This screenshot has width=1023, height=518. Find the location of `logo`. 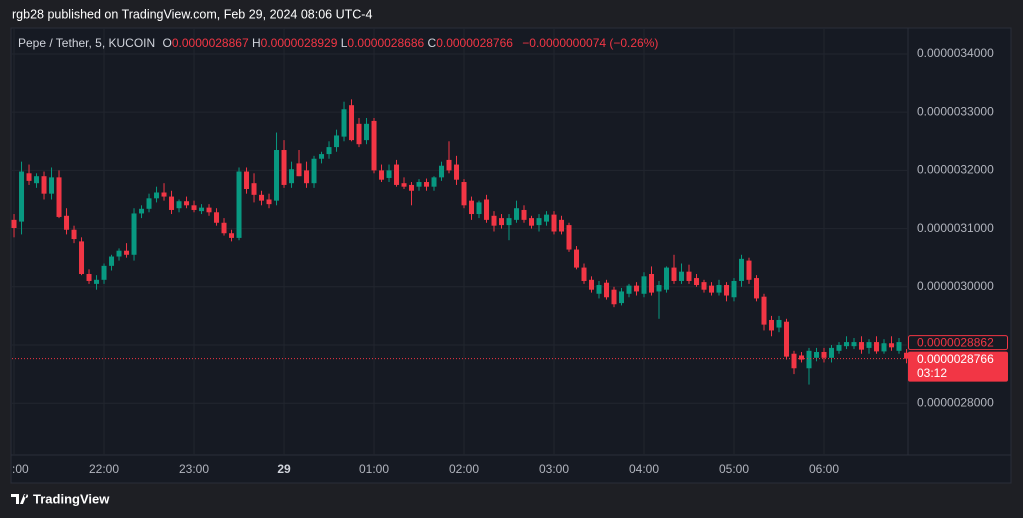

logo is located at coordinates (20, 499).